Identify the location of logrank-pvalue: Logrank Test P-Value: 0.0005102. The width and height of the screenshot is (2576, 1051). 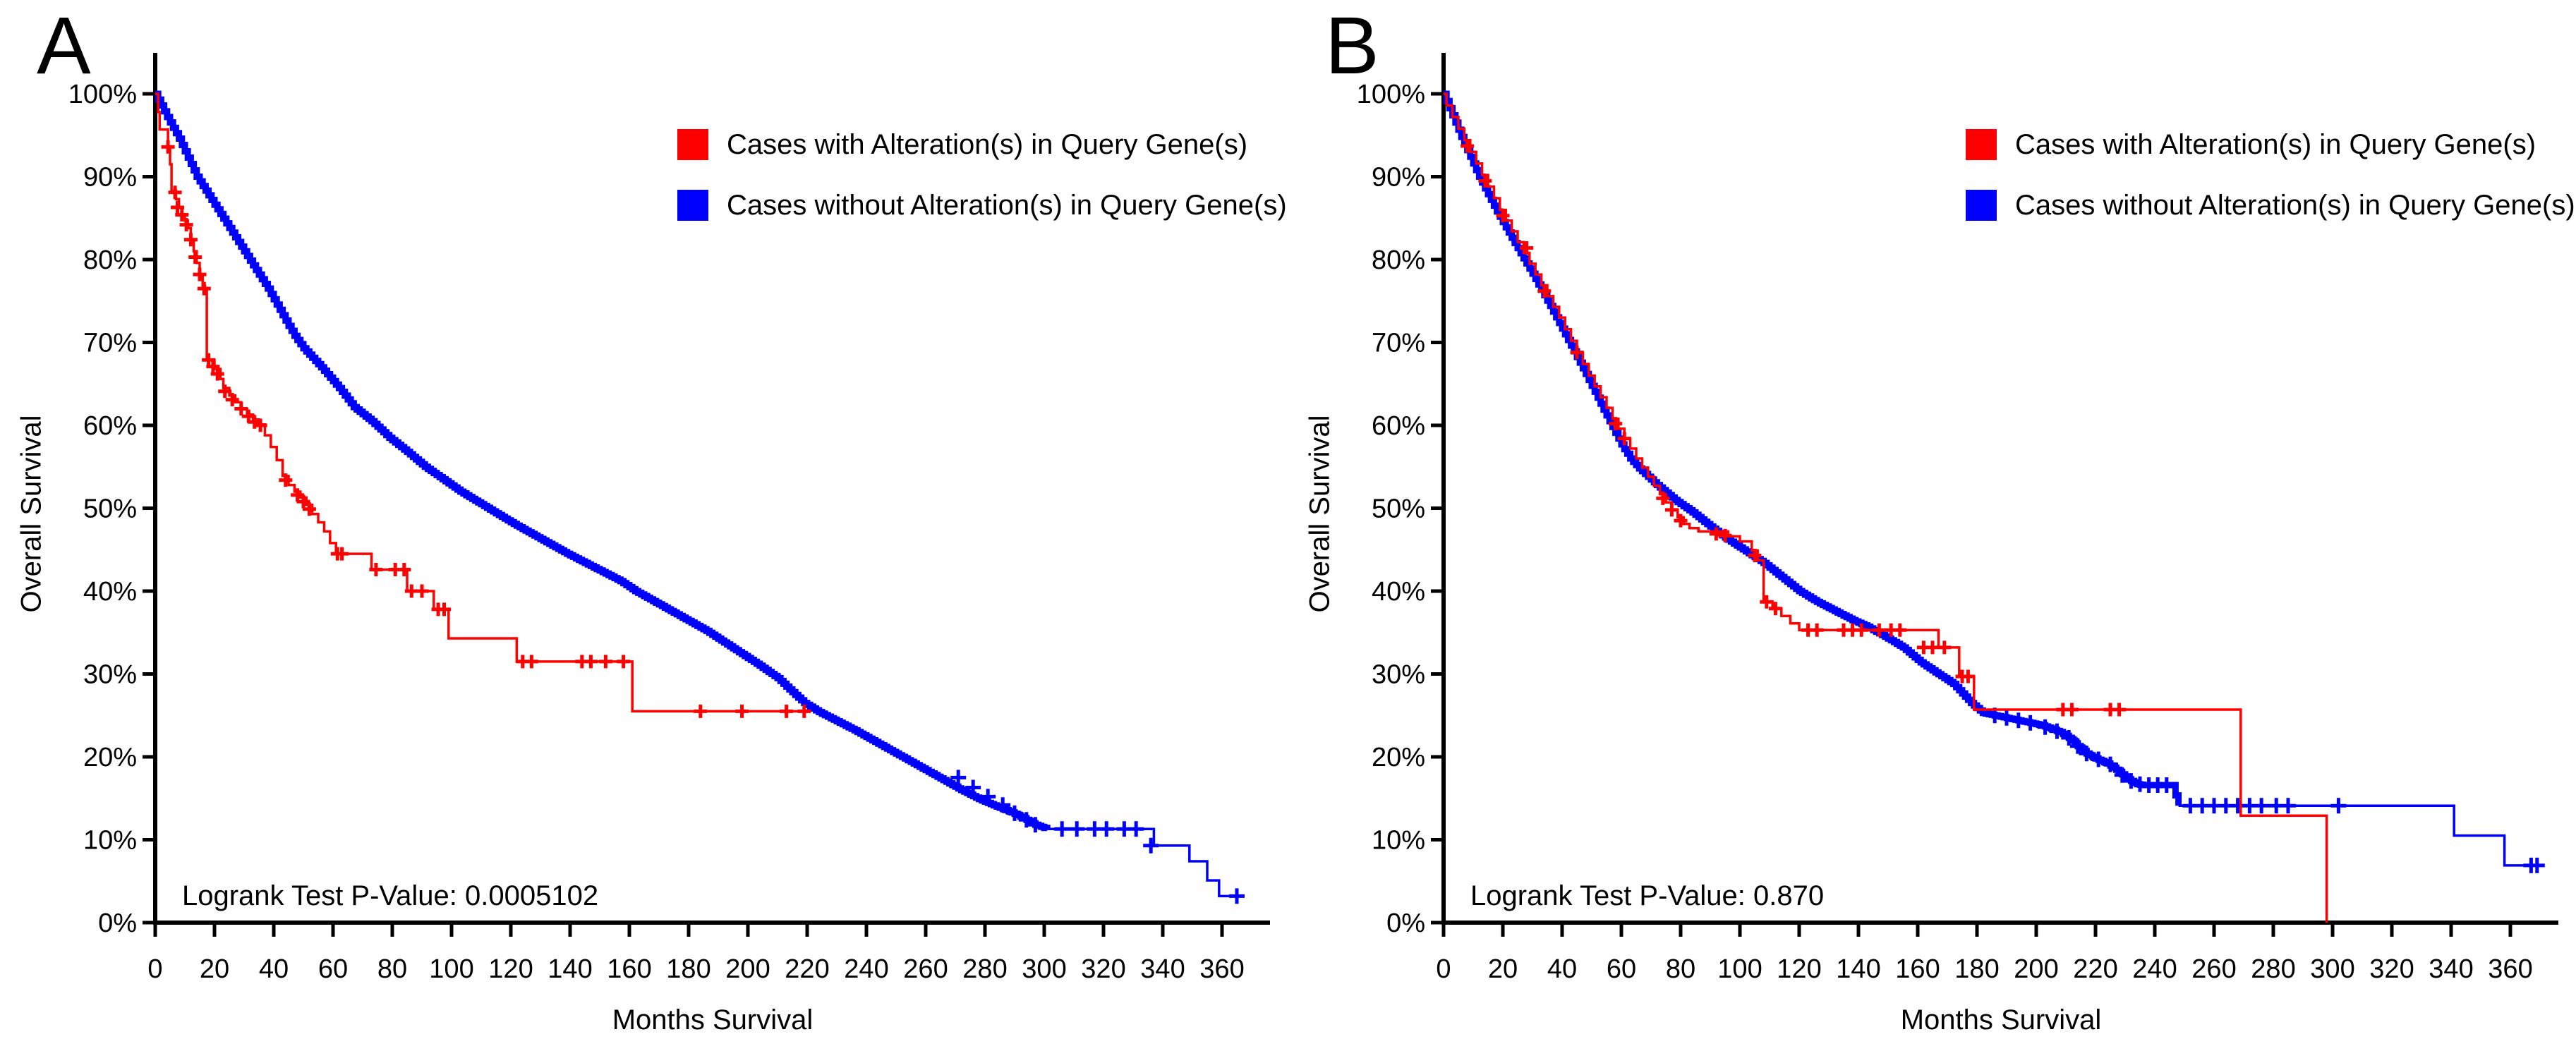
(390, 895).